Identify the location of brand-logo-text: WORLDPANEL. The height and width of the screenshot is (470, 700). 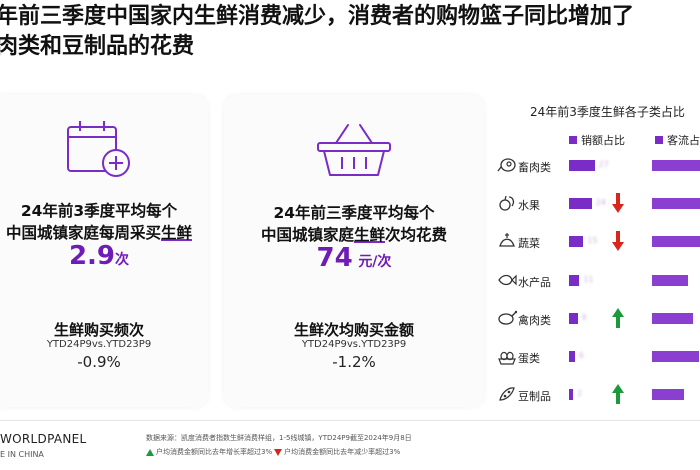
(43, 439).